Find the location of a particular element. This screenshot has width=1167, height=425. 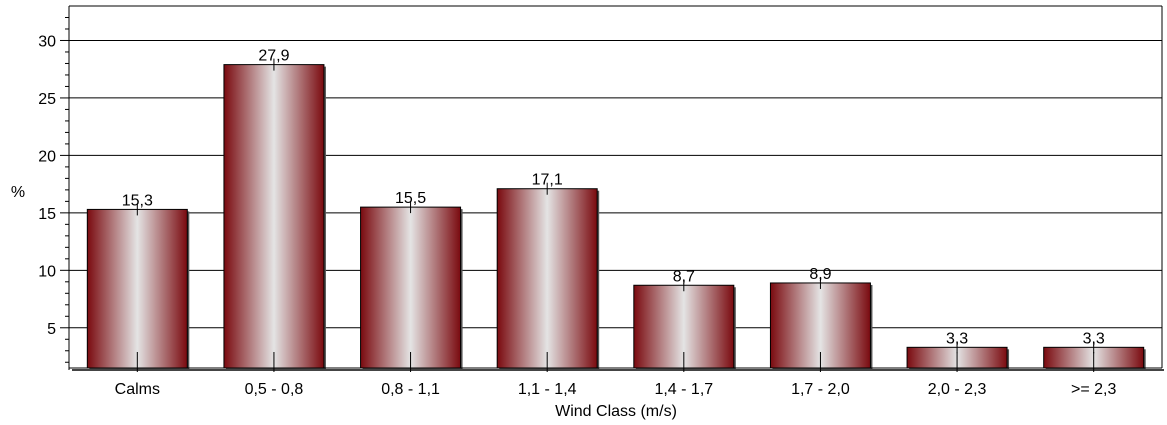

x-tick-label: 1,7 - 2,0 is located at coordinates (820, 389).